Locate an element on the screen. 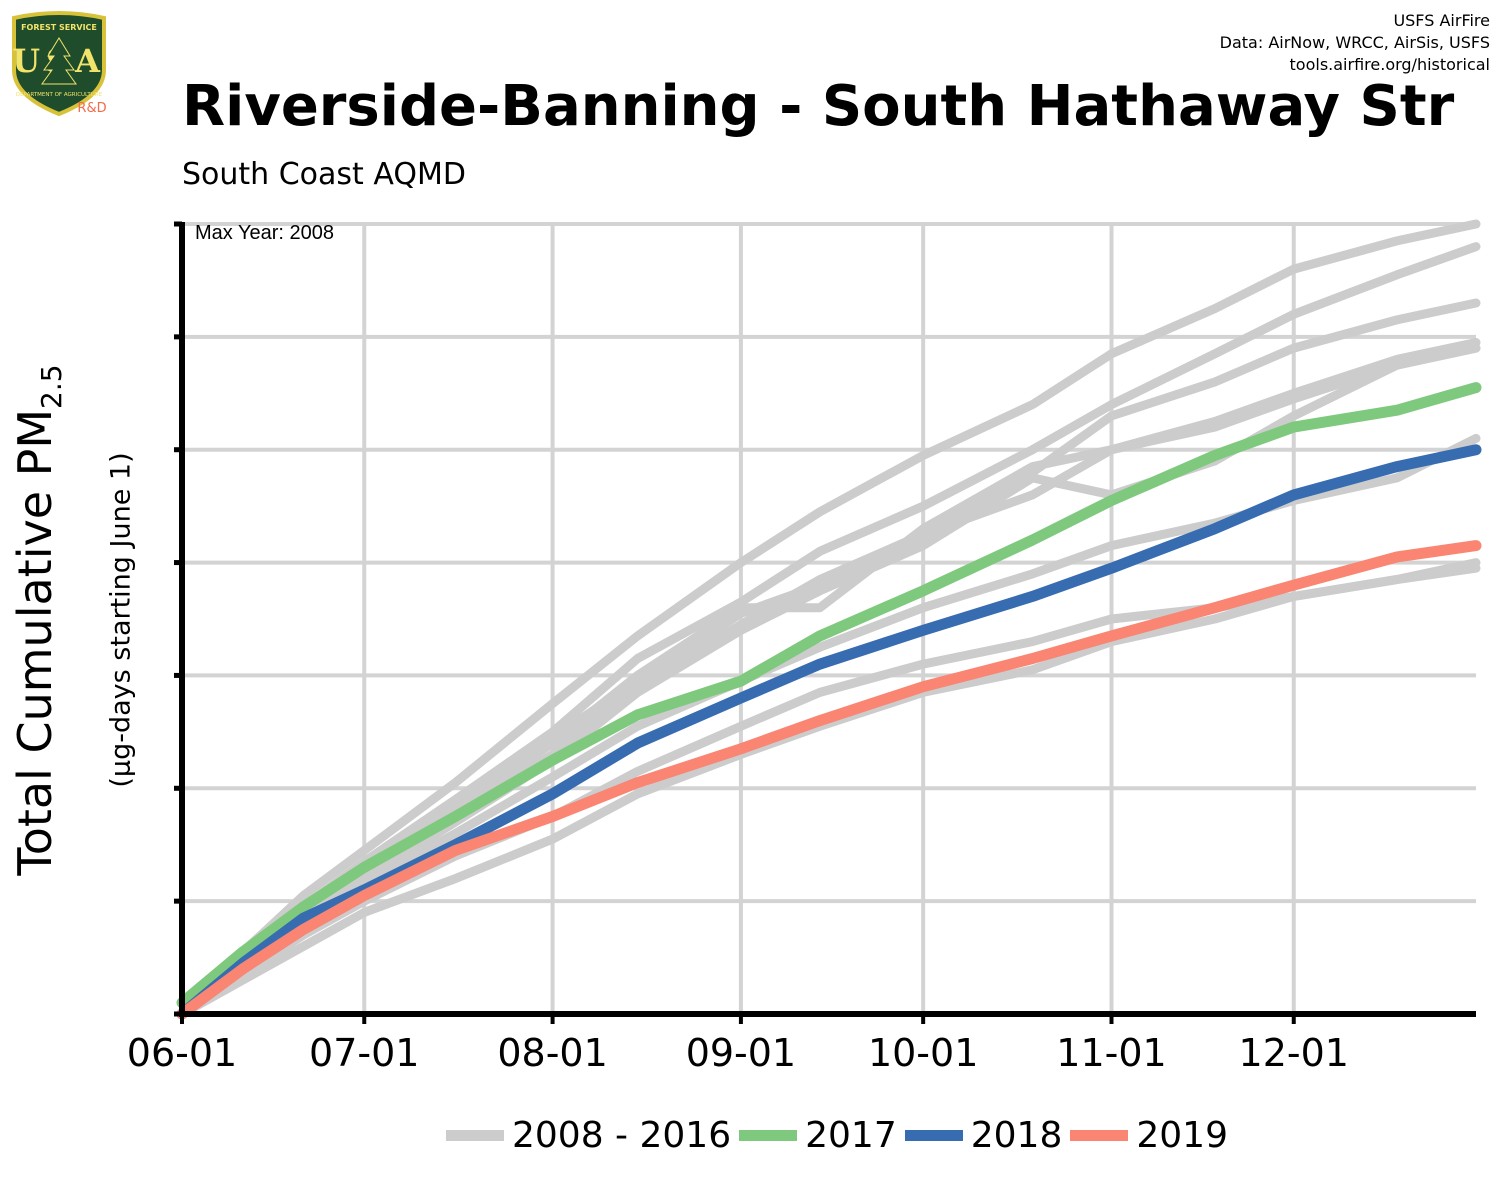 Image resolution: width=1500 pixels, height=1200 pixels. legend-label: 2017 is located at coordinates (851, 1135).